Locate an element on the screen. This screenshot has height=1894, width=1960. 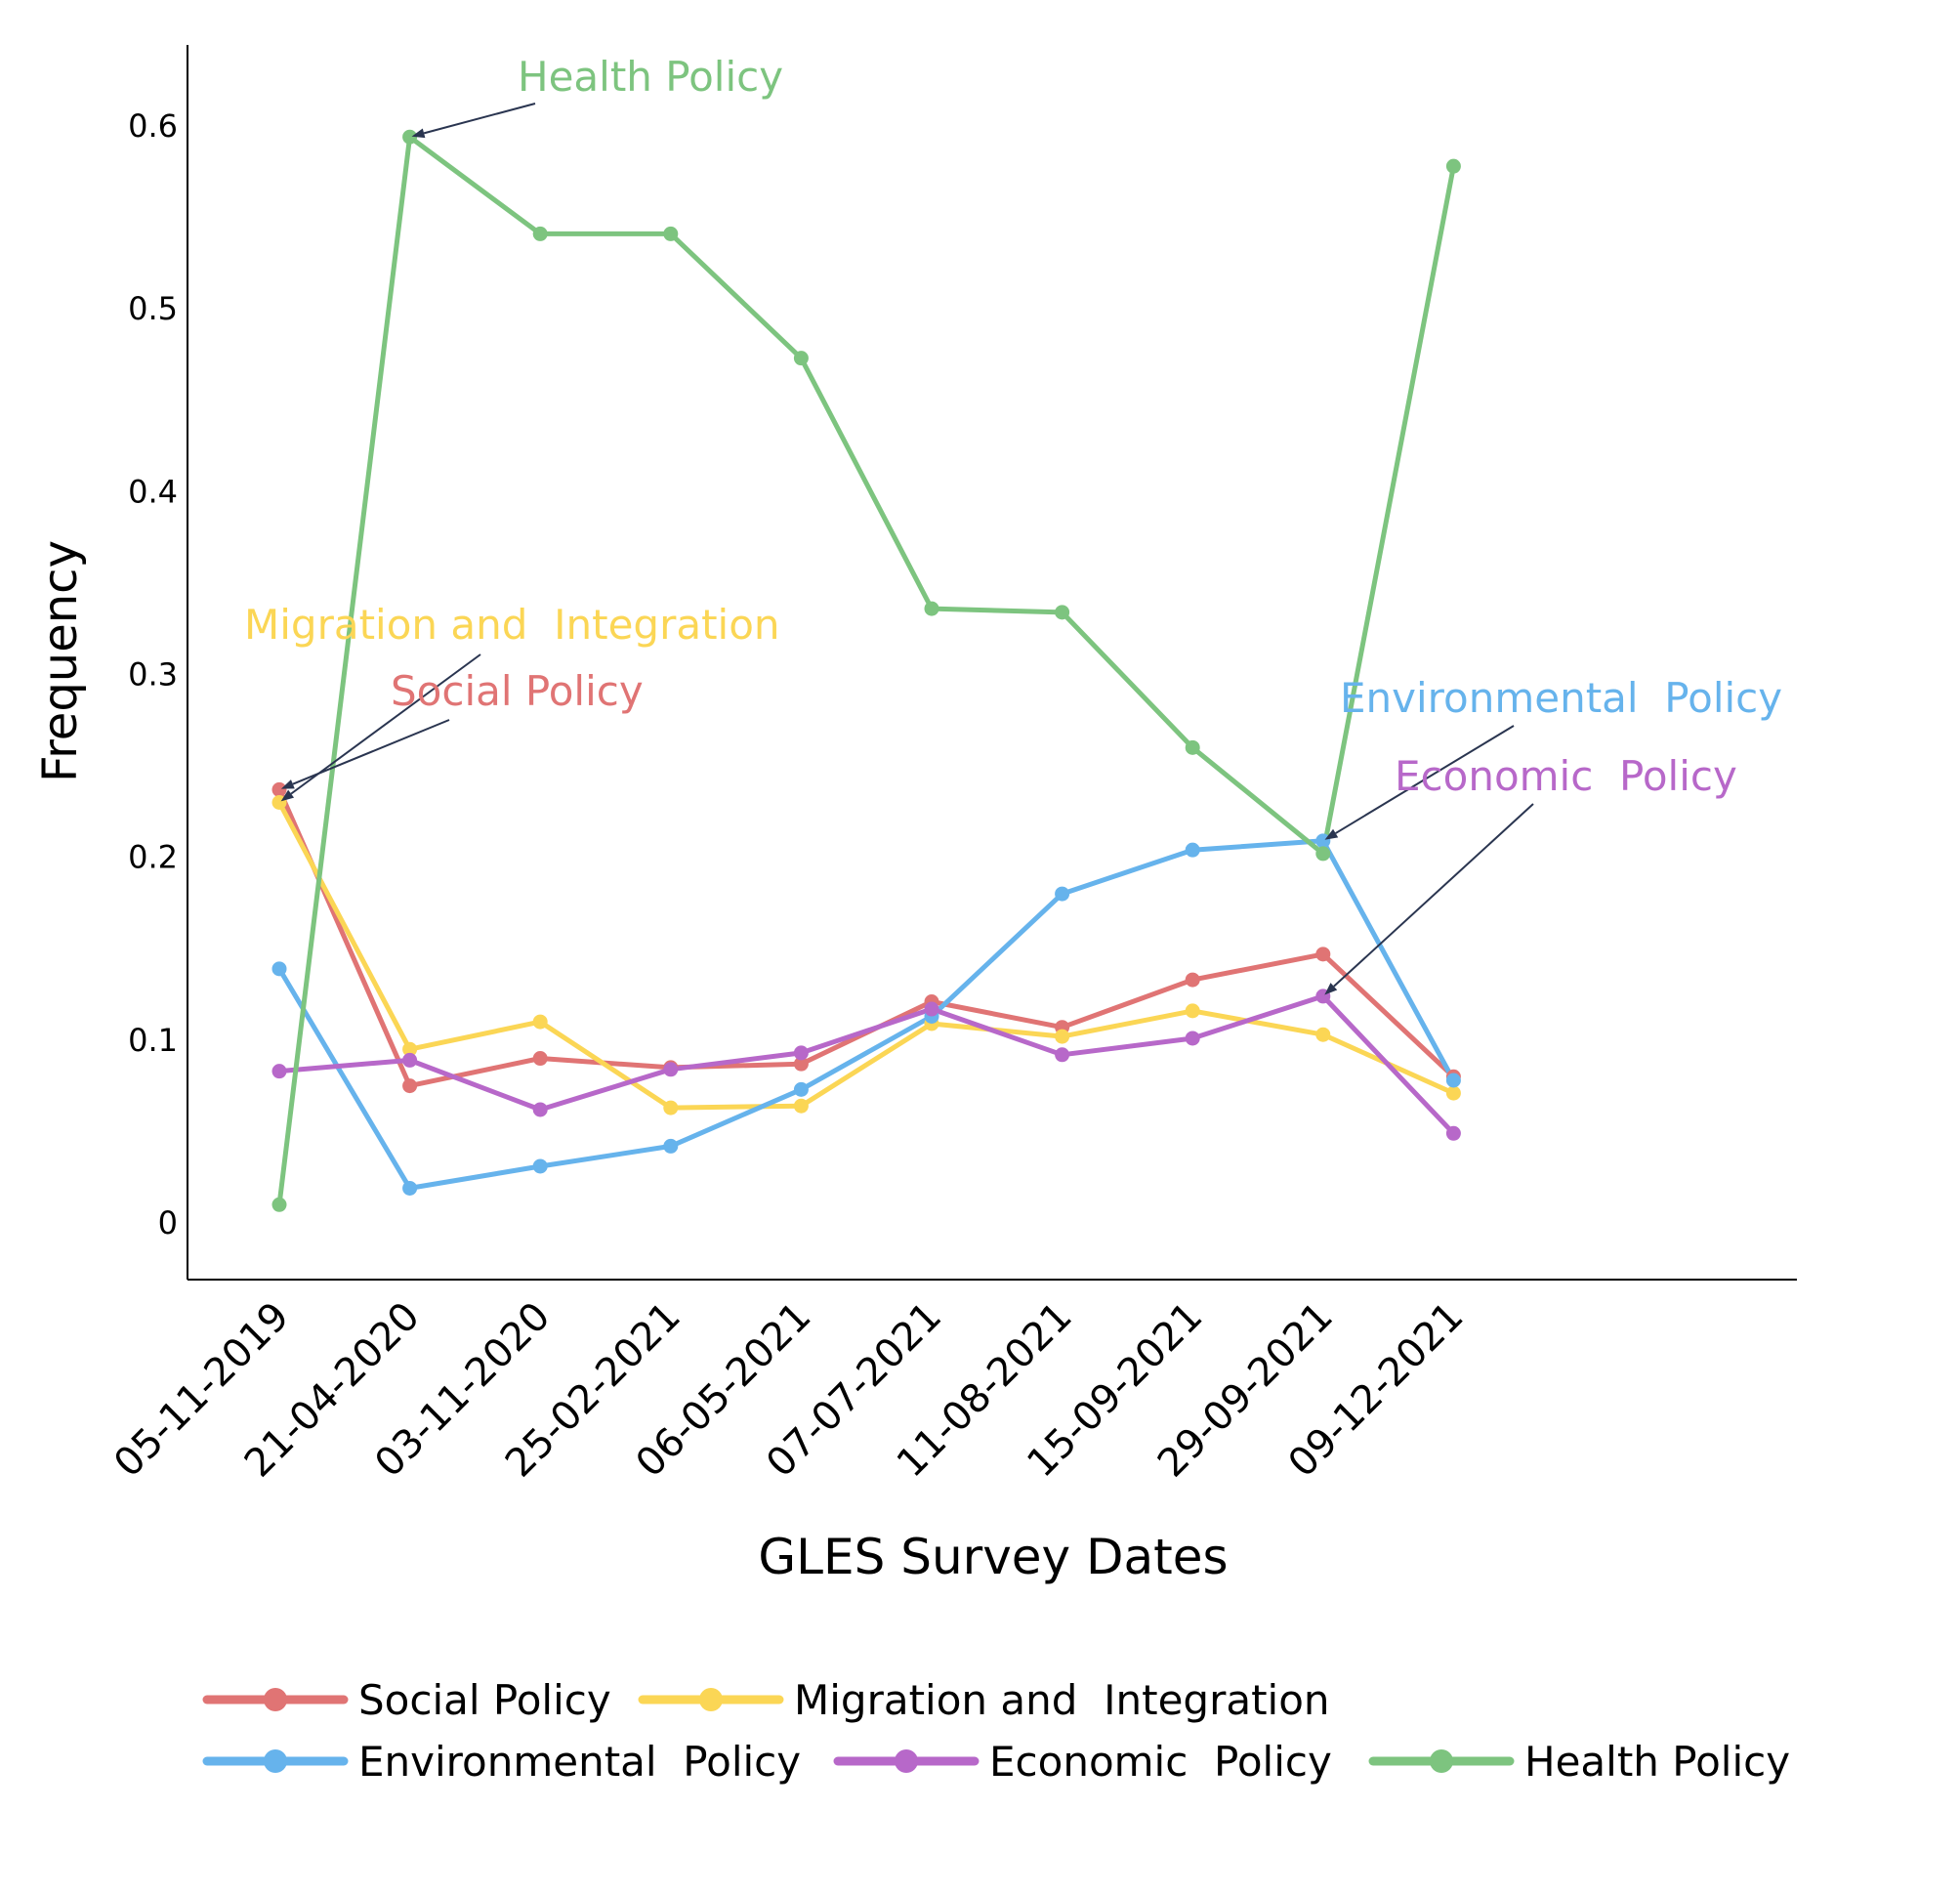
x-axis-label: GLES Survey Dates is located at coordinates (993, 1557).